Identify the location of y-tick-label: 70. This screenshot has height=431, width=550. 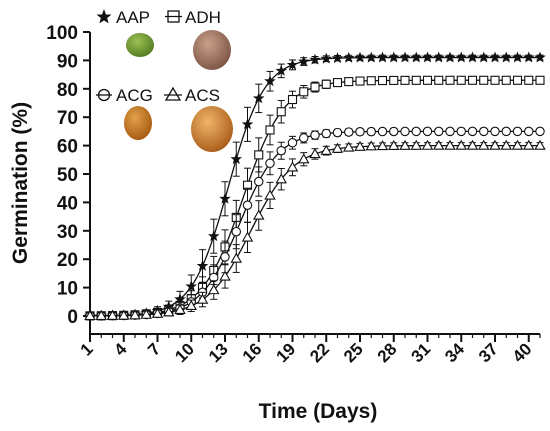
(67, 118).